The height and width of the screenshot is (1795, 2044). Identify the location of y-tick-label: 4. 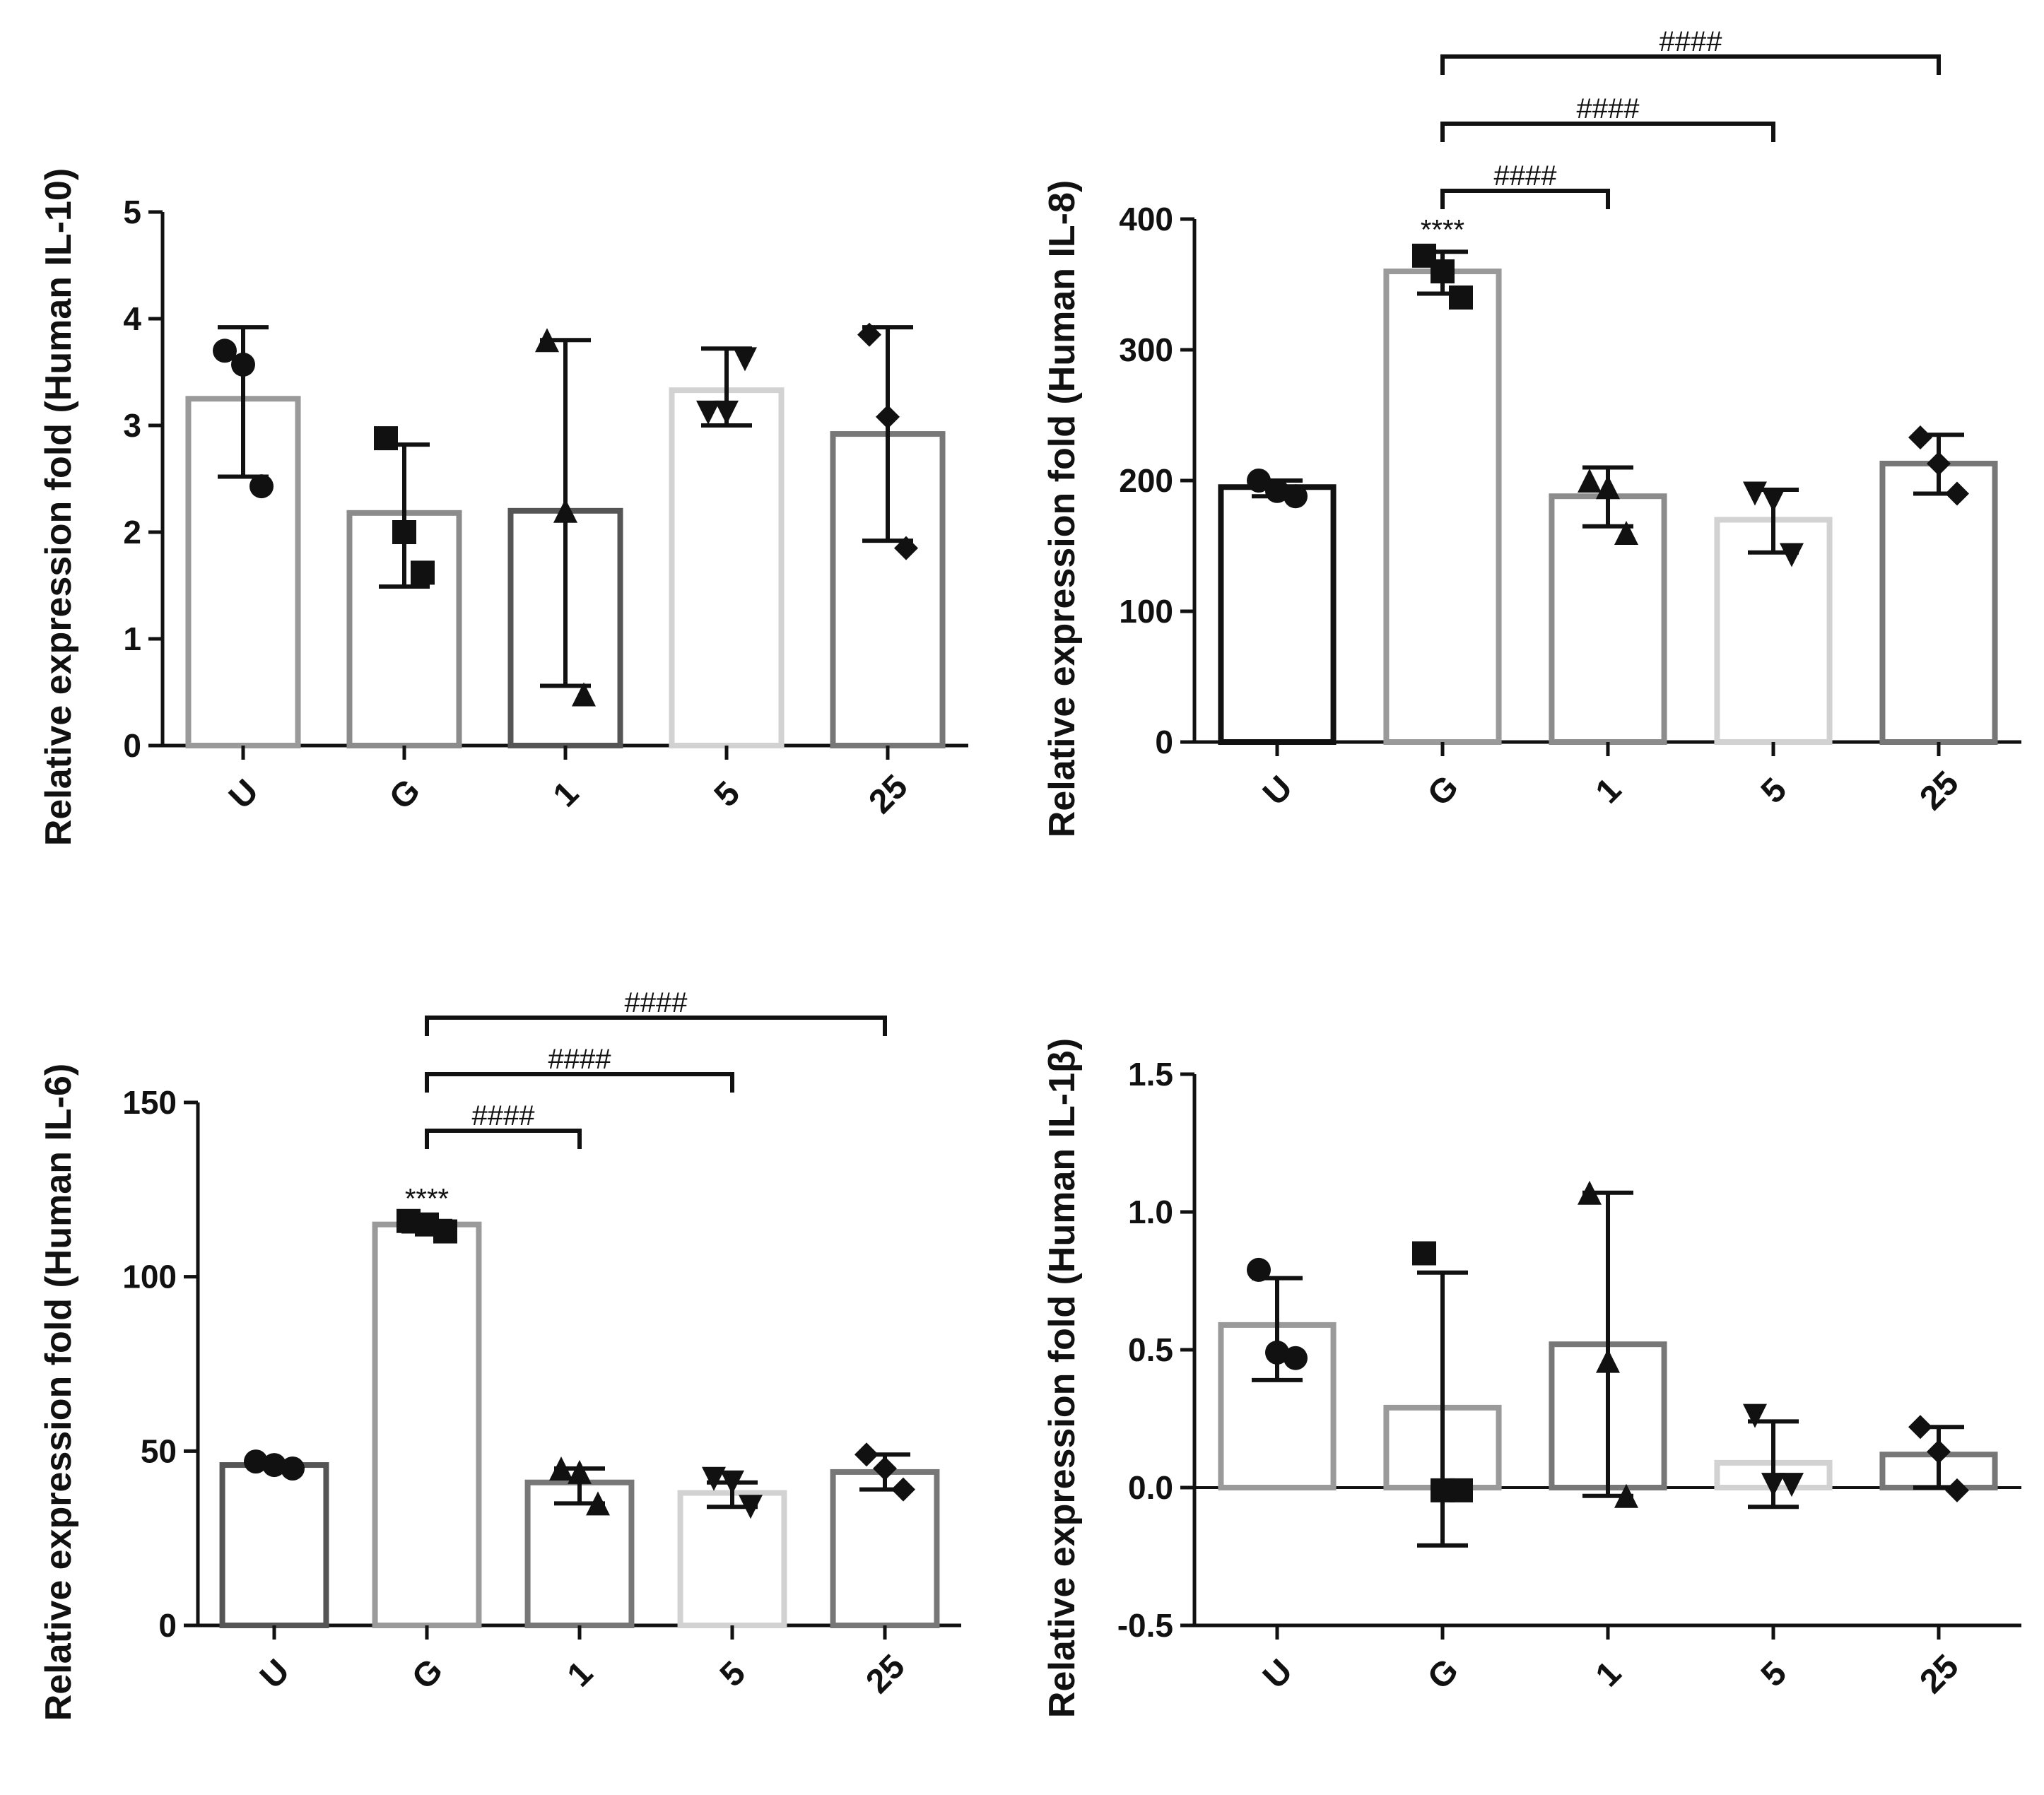
(132, 318).